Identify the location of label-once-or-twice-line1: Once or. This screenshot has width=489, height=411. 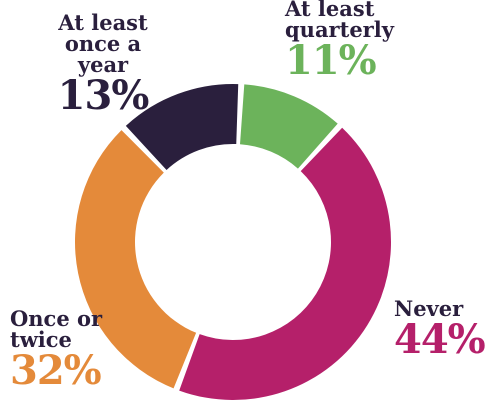
(56, 318).